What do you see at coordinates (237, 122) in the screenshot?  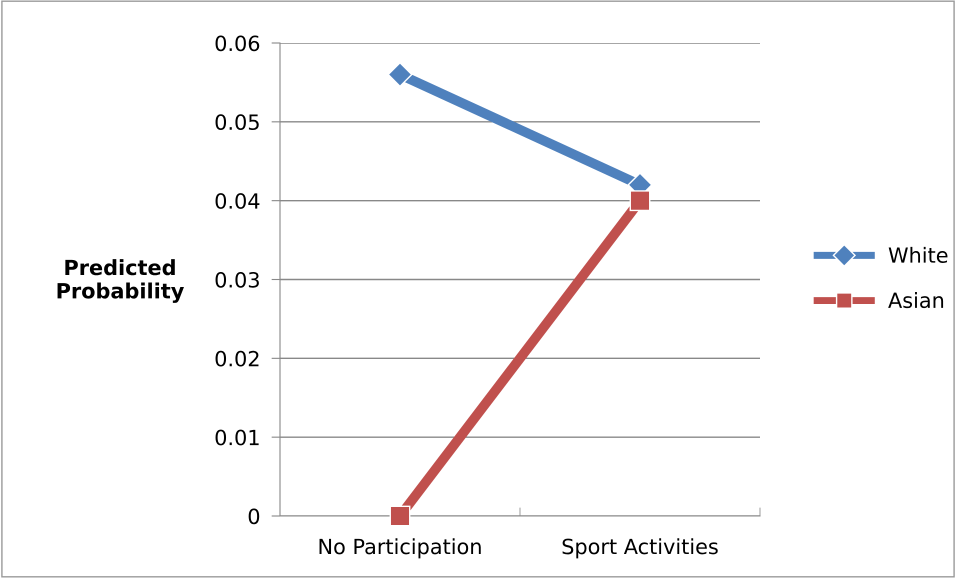 I see `y-tick-label: 0.05` at bounding box center [237, 122].